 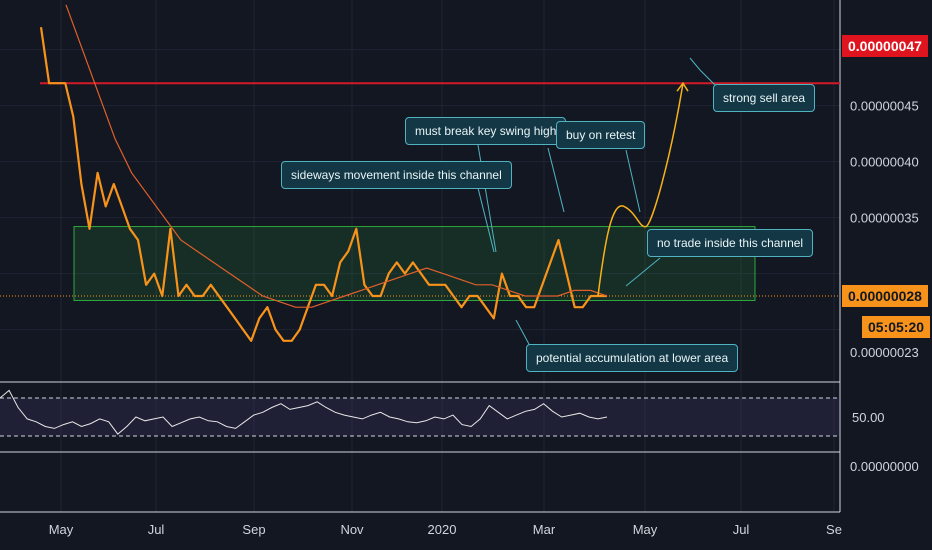 What do you see at coordinates (868, 417) in the screenshot?
I see `rsi-tick-label: 50.00` at bounding box center [868, 417].